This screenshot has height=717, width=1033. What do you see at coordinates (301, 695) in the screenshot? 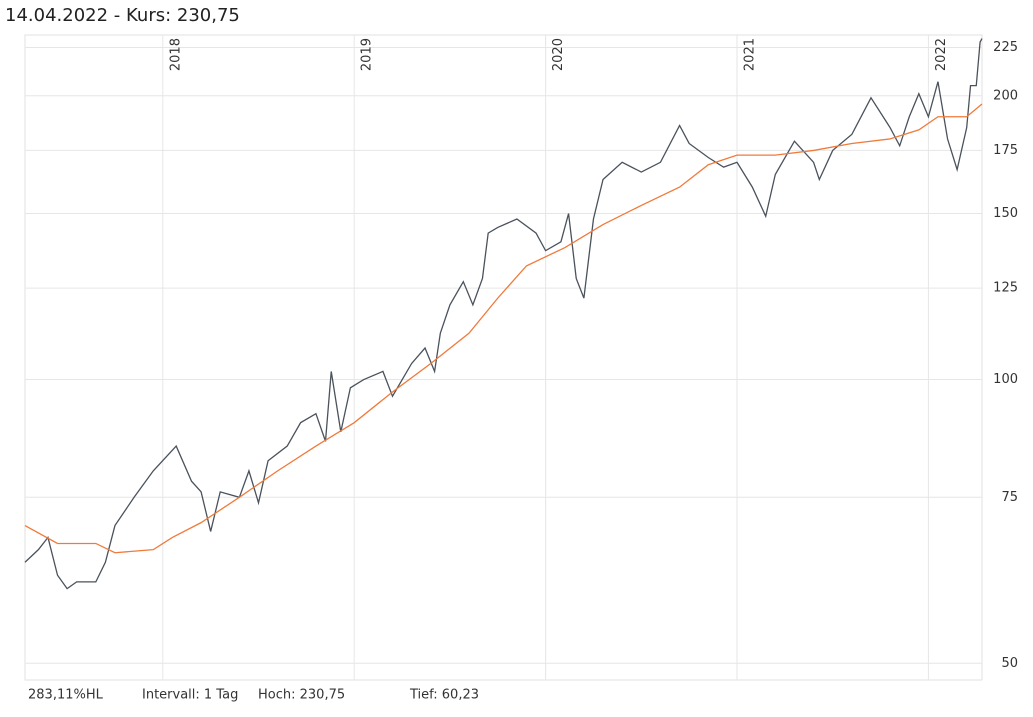
I see `footer-high: Hoch: 230,75` at bounding box center [301, 695].